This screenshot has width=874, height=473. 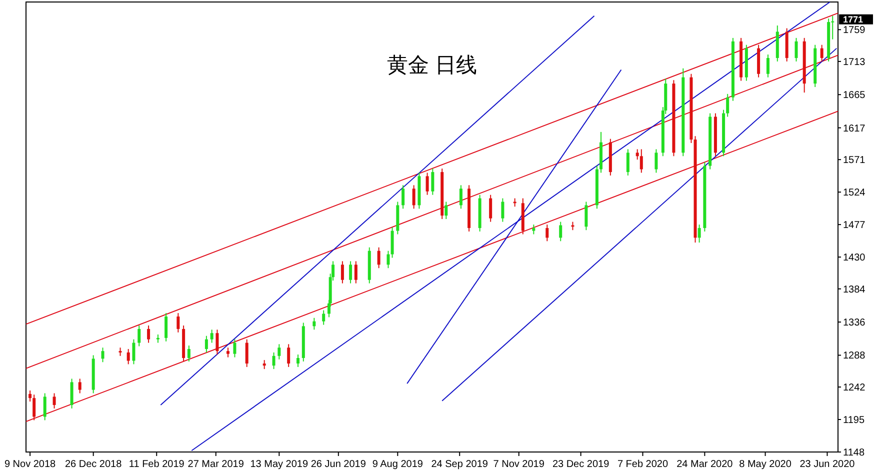 I want to click on x-tick-label: 7 Nov 2019, so click(x=519, y=464).